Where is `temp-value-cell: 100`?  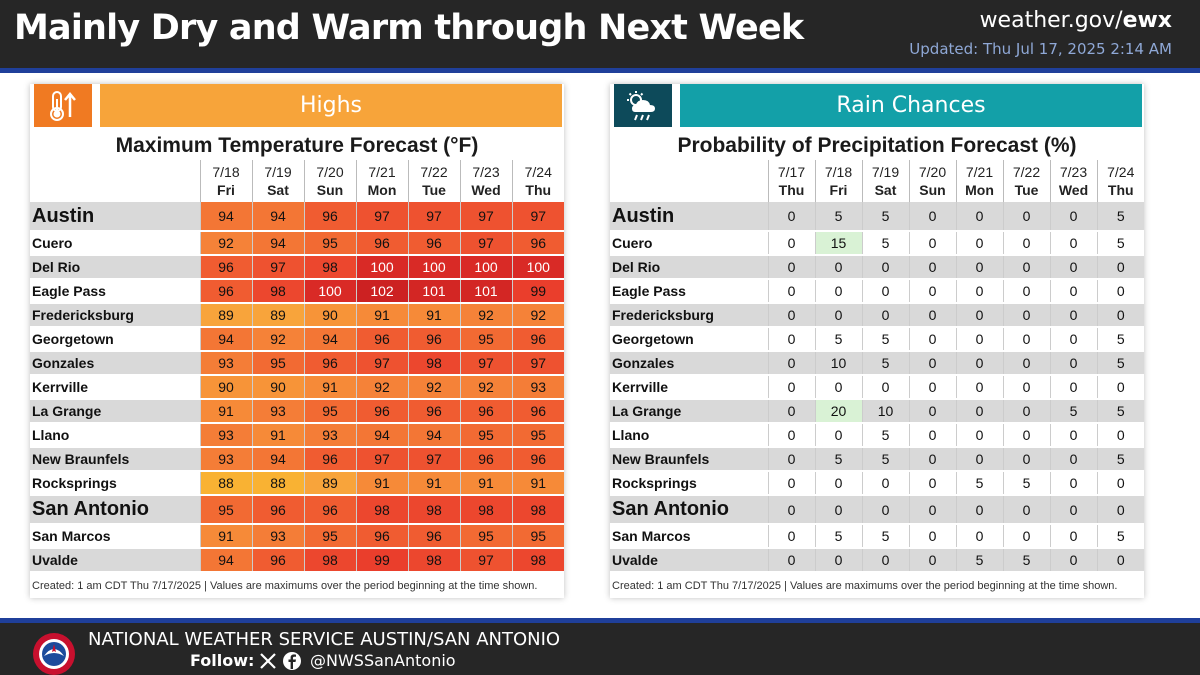 temp-value-cell: 100 is located at coordinates (485, 267).